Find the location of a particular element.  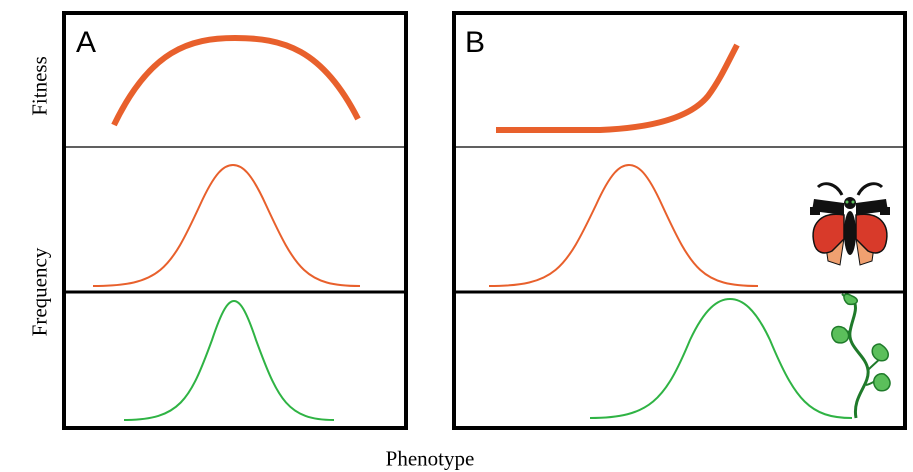

panel-b-fitness-curve is located at coordinates (618, 88).